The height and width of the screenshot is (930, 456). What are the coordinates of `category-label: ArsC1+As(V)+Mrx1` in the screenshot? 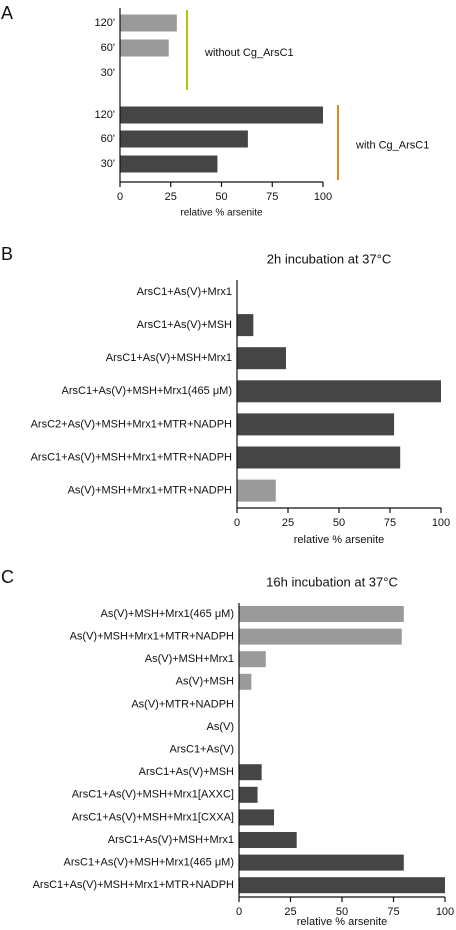 It's located at (184, 292).